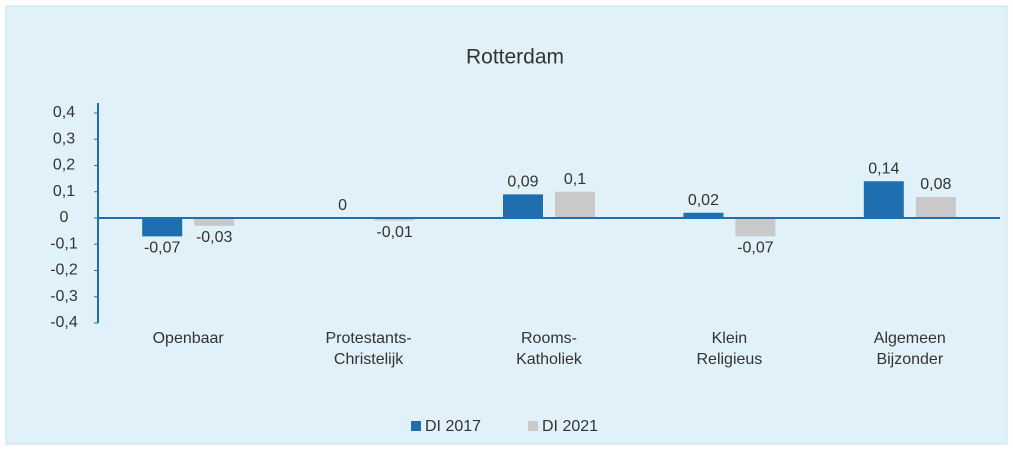 The image size is (1013, 450). I want to click on data-label: 0,02, so click(703, 200).